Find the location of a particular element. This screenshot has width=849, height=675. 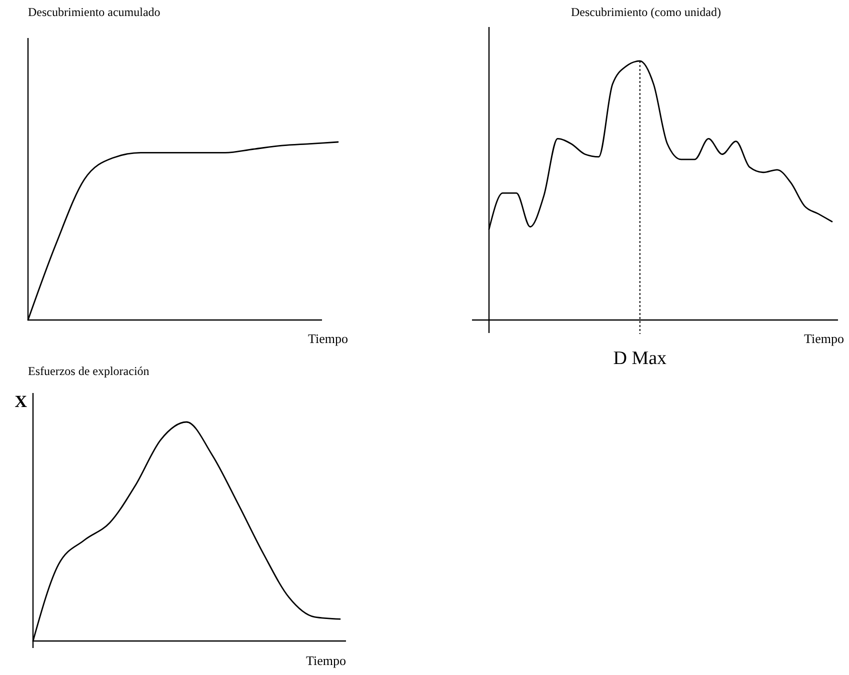

y-axis-title: X is located at coordinates (21, 401).